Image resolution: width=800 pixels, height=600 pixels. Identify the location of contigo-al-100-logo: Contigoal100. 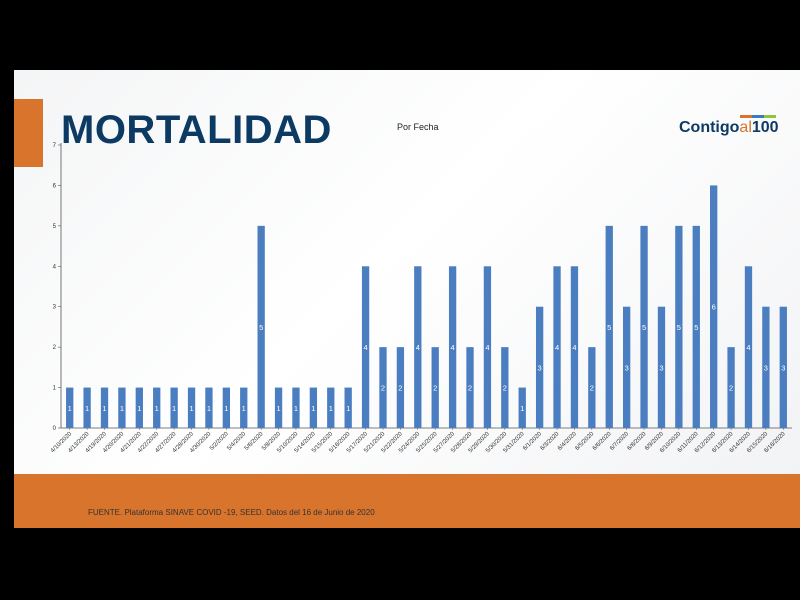
(729, 128).